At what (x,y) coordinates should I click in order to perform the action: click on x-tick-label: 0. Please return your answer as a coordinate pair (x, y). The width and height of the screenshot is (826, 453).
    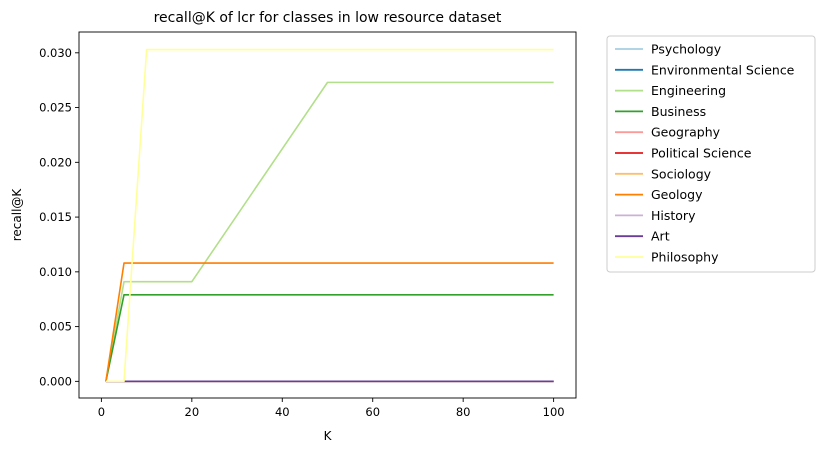
    Looking at the image, I should click on (101, 412).